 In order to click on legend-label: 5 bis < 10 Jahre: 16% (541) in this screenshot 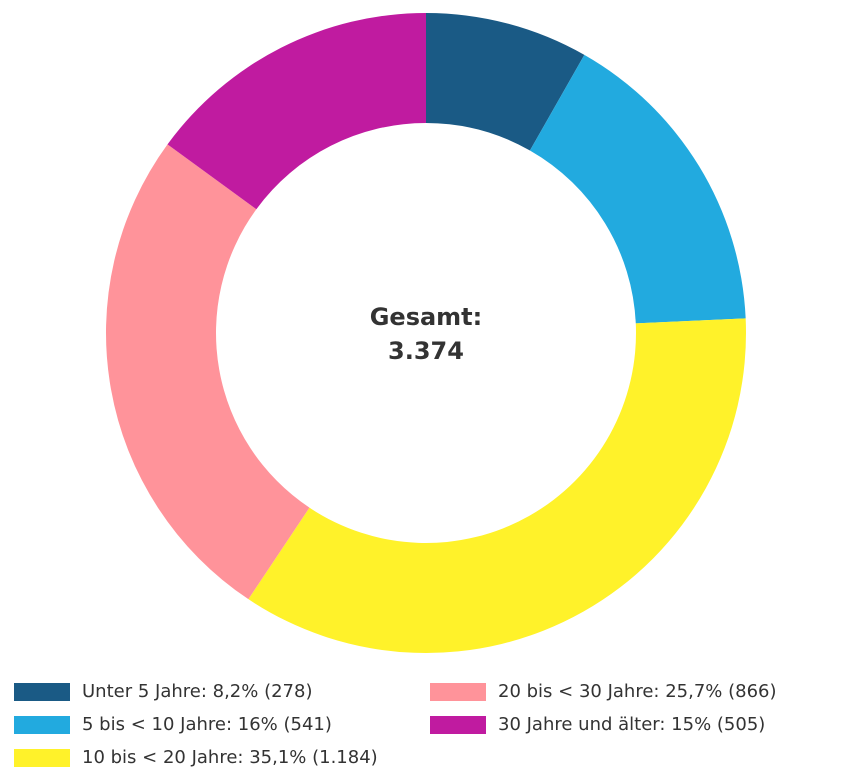, I will do `click(207, 724)`.